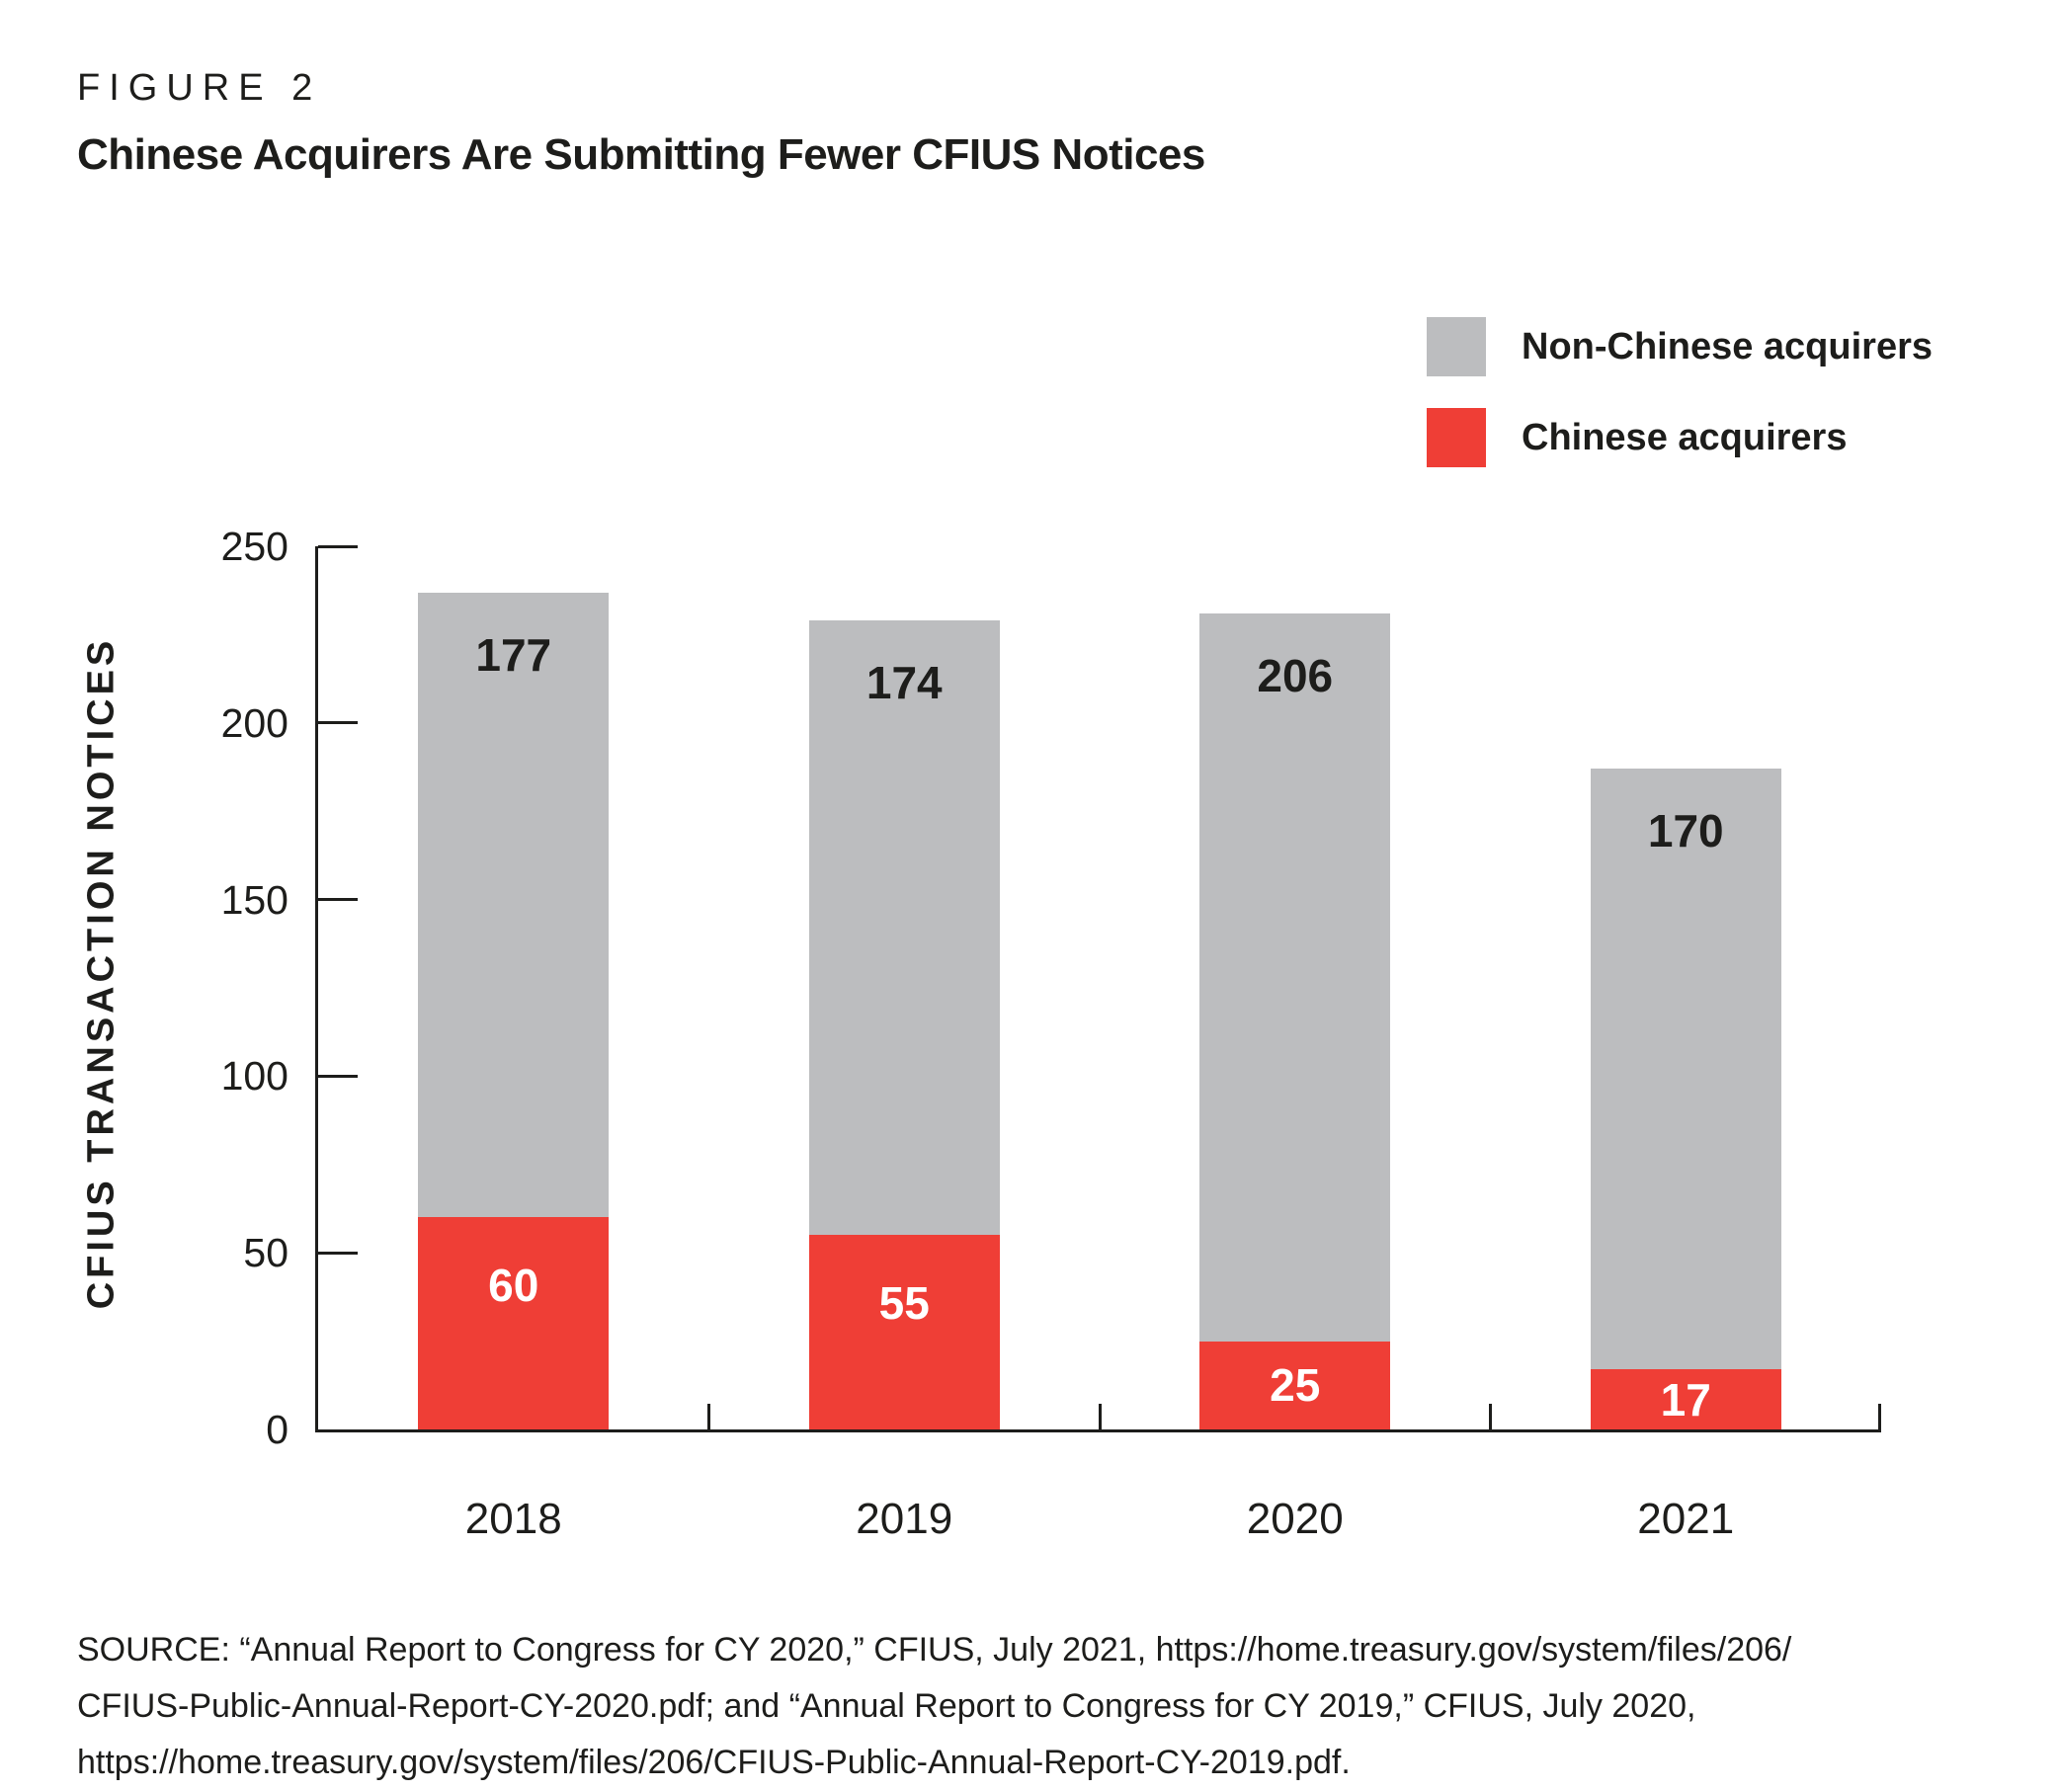  What do you see at coordinates (277, 1429) in the screenshot?
I see `y-axis-tick-label: 0` at bounding box center [277, 1429].